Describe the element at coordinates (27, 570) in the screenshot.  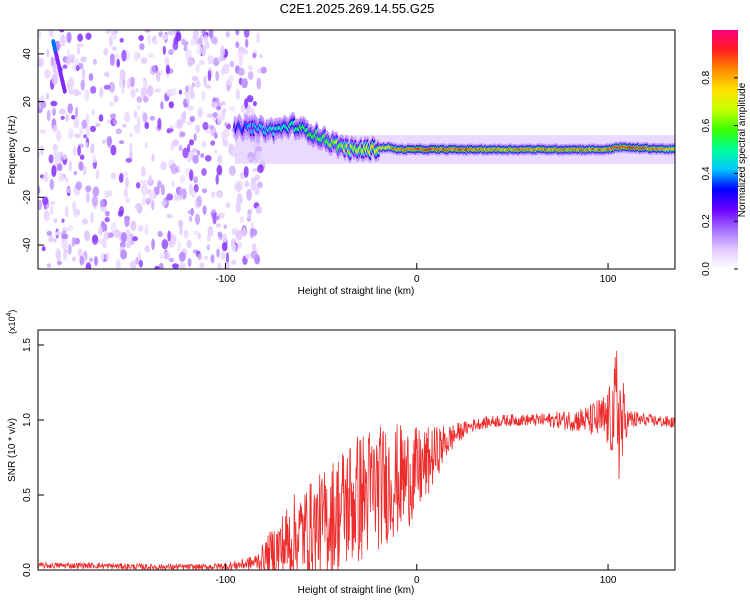
I see `y-tick-label: 0.0` at that location.